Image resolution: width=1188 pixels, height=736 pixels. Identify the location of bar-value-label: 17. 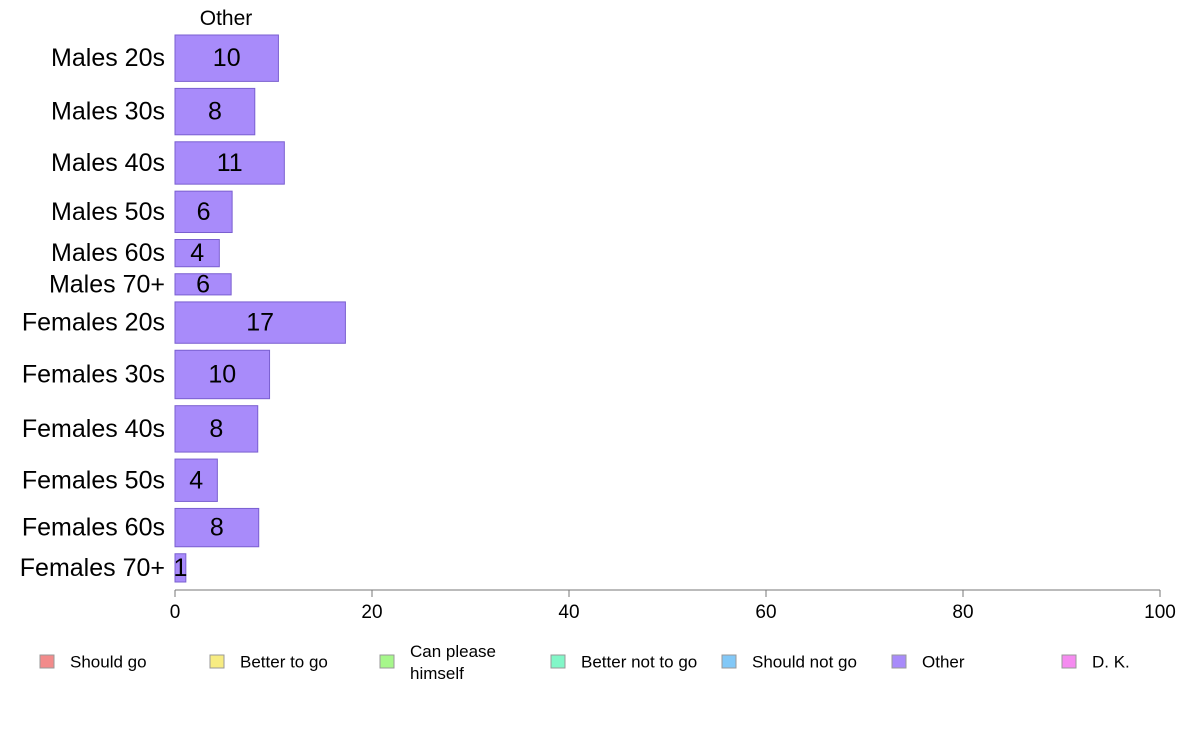
(260, 323).